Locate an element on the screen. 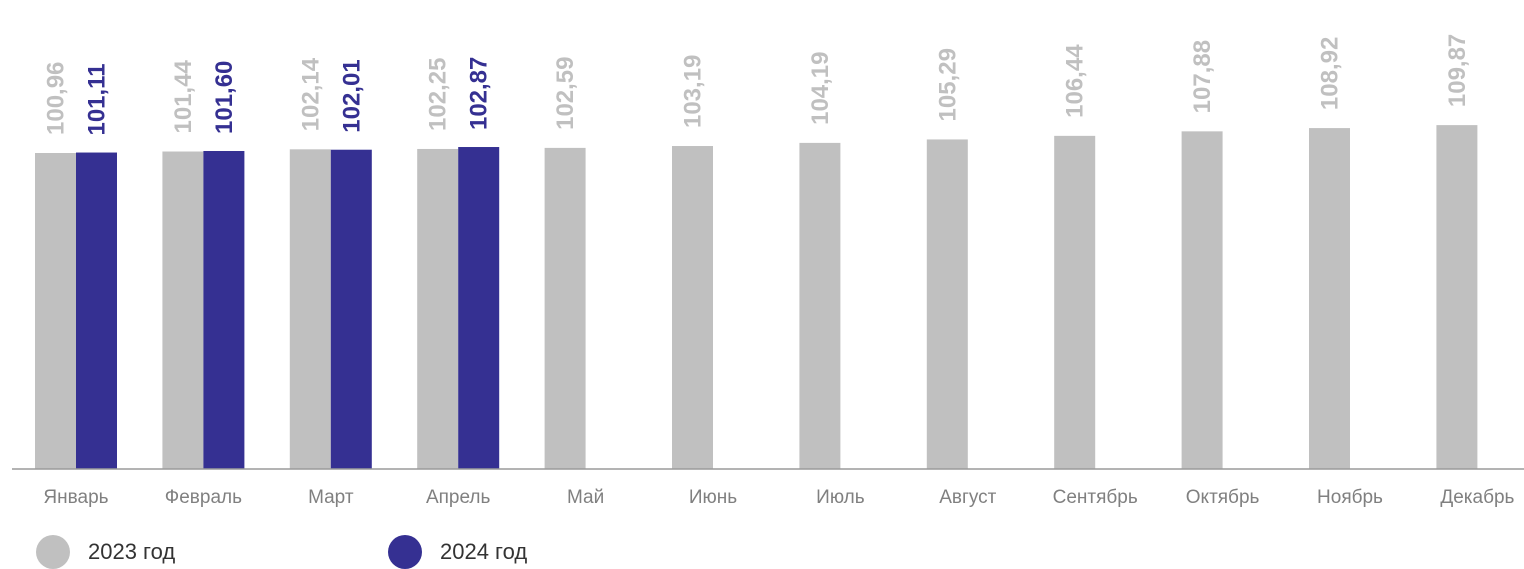  category-label-10: Октябрь is located at coordinates (1223, 497).